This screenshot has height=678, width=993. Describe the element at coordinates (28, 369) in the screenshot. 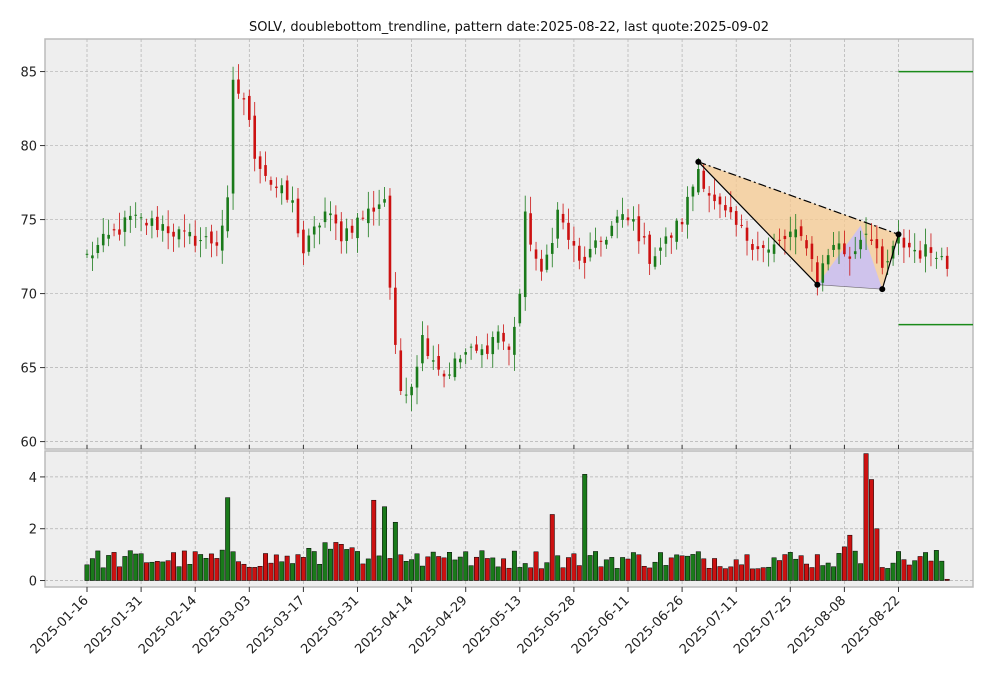

I see `price-tick-label: 65` at that location.